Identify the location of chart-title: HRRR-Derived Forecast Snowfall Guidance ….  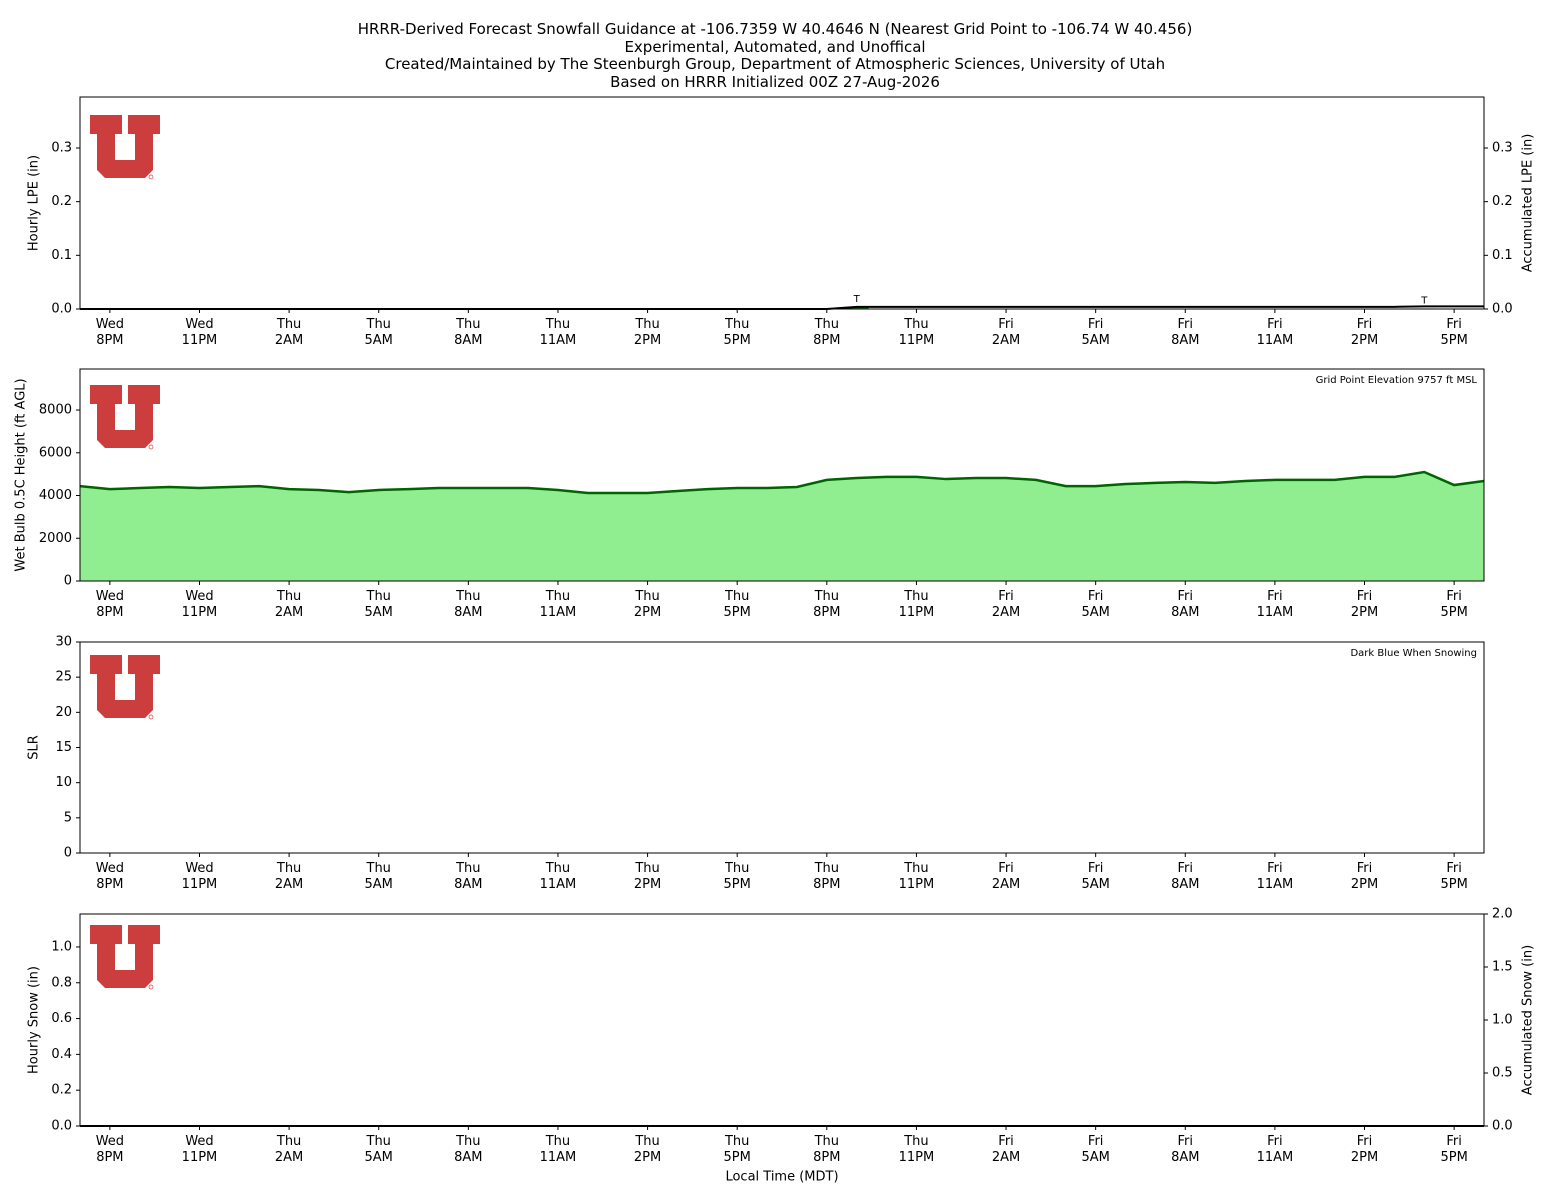
(775, 55).